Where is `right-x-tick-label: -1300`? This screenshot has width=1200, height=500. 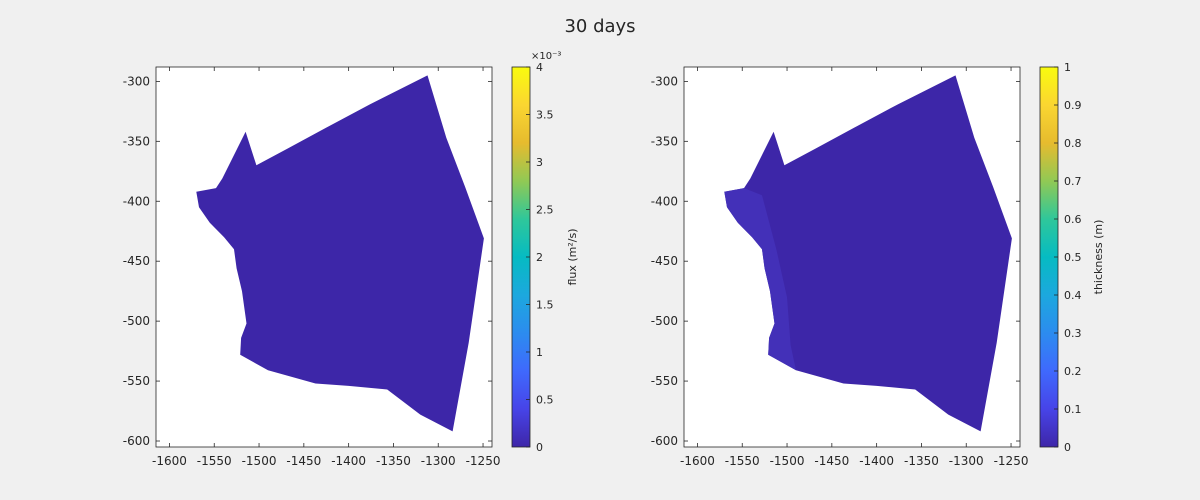
right-x-tick-label: -1300 is located at coordinates (966, 461).